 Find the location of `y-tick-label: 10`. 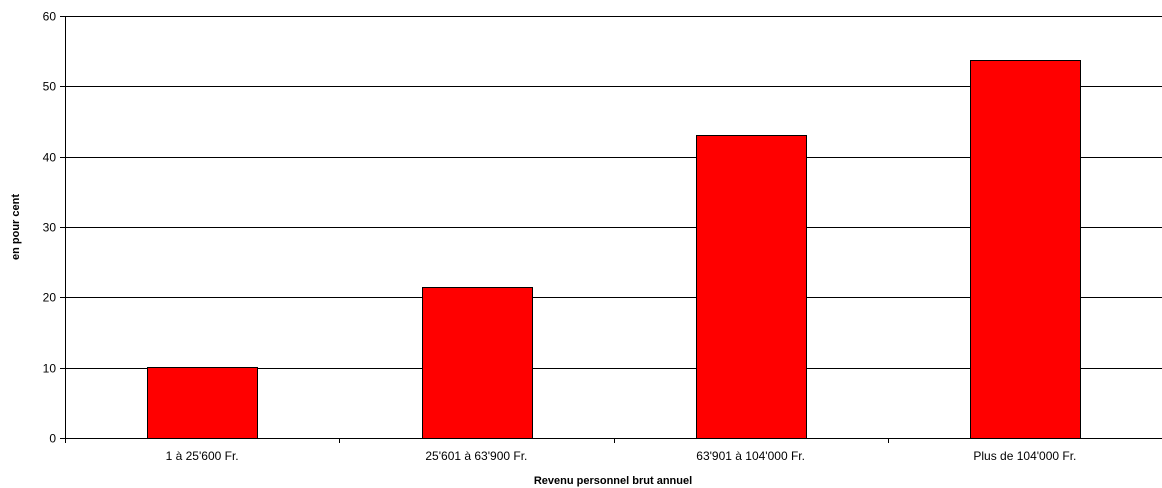

y-tick-label: 10 is located at coordinates (50, 369).